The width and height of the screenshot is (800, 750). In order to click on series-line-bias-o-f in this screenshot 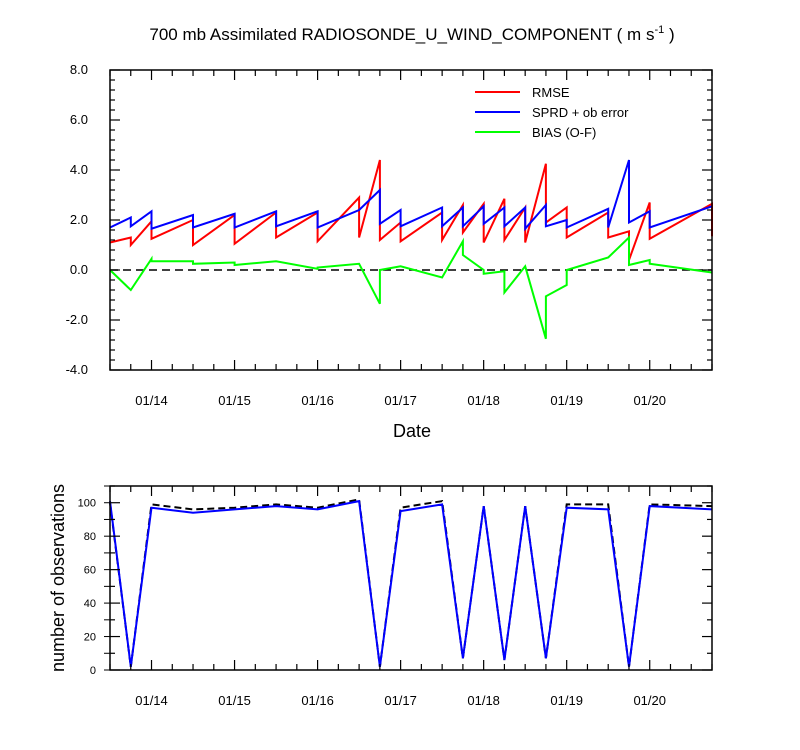, I will do `click(411, 287)`.